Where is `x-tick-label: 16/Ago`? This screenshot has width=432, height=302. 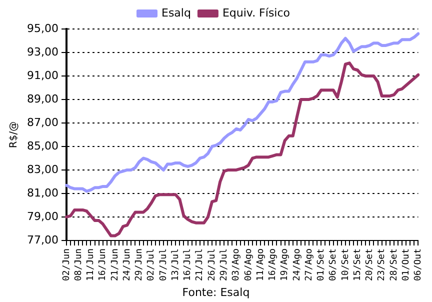 x-tick-label: 16/Ago is located at coordinates (273, 265).